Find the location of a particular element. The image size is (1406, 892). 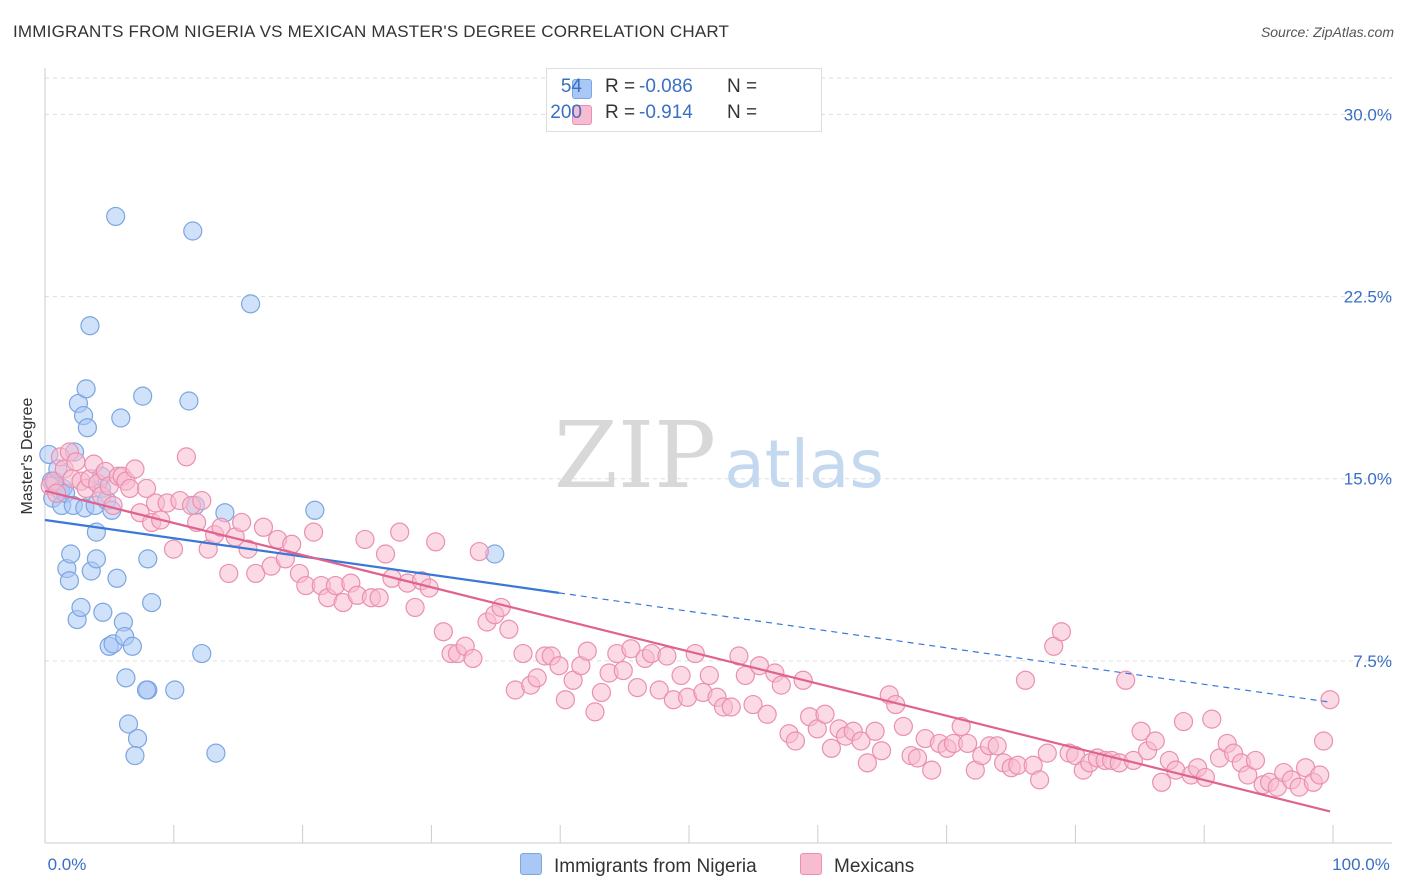

nigeria-trendline-solid is located at coordinates (302, 556).